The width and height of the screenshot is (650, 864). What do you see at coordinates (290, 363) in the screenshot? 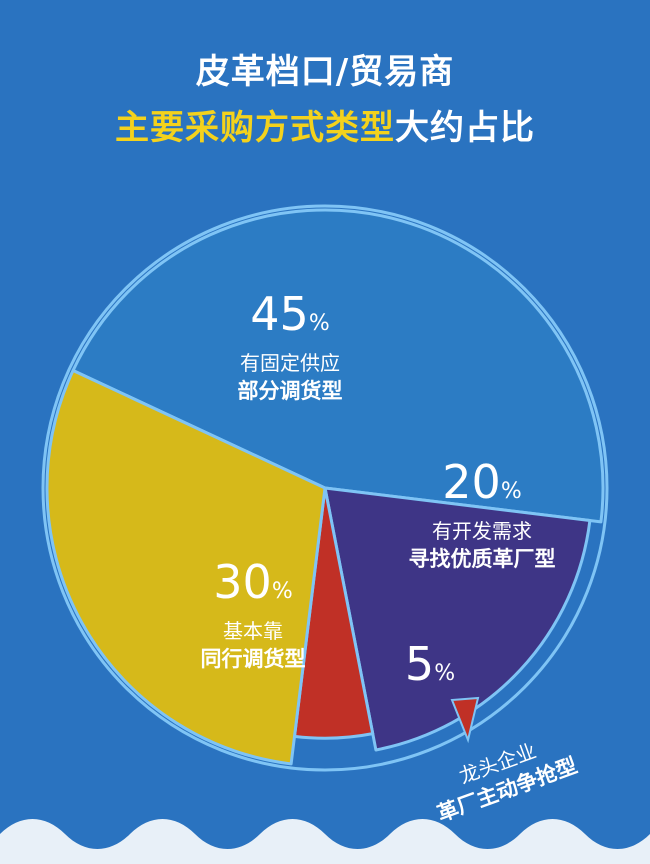
I see `category-line1: 有固定供应` at bounding box center [290, 363].